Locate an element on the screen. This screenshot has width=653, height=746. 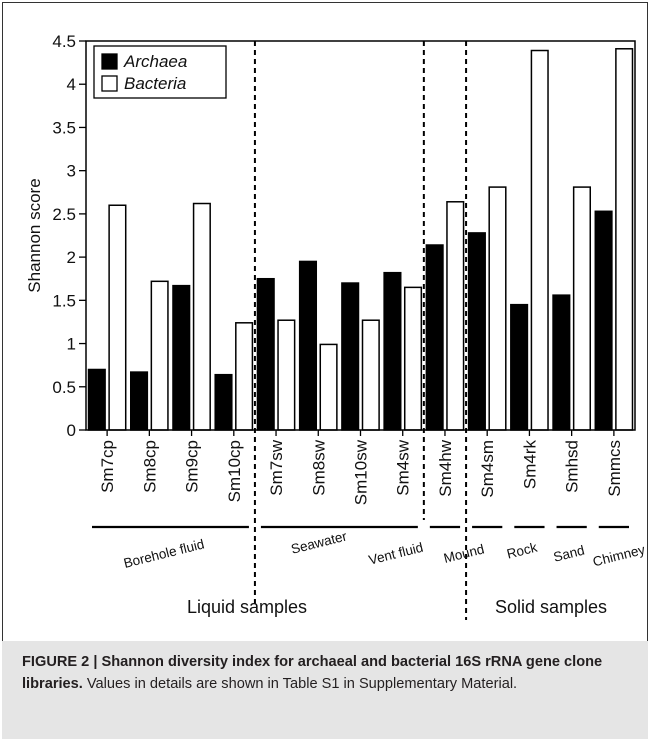
category-label-sm8sw: Sm8sw is located at coordinates (318, 467).